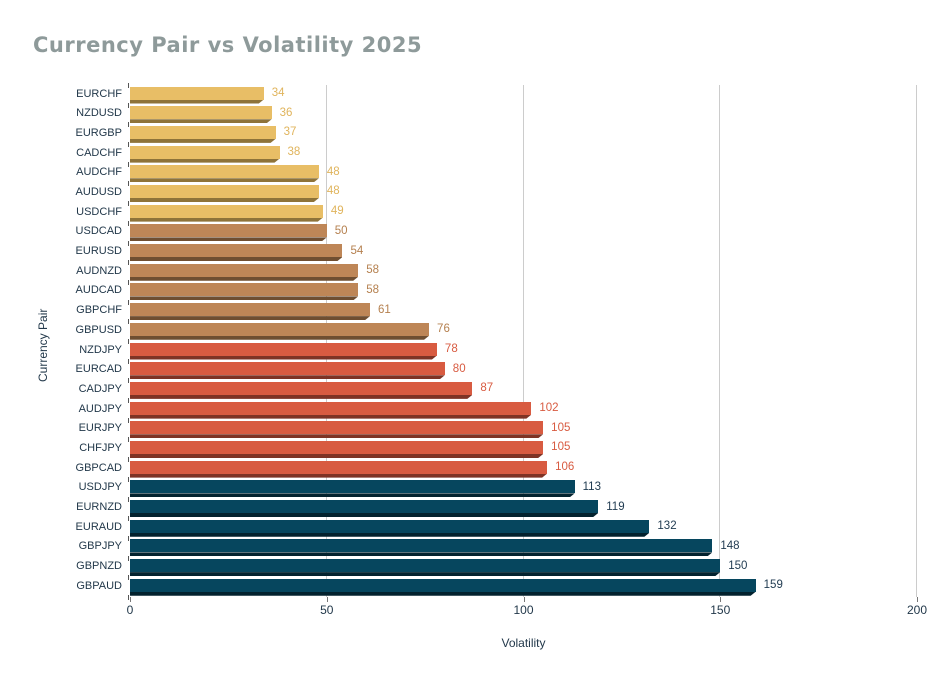 This screenshot has height=684, width=951. I want to click on bar-value-gbpchf: 61, so click(384, 309).